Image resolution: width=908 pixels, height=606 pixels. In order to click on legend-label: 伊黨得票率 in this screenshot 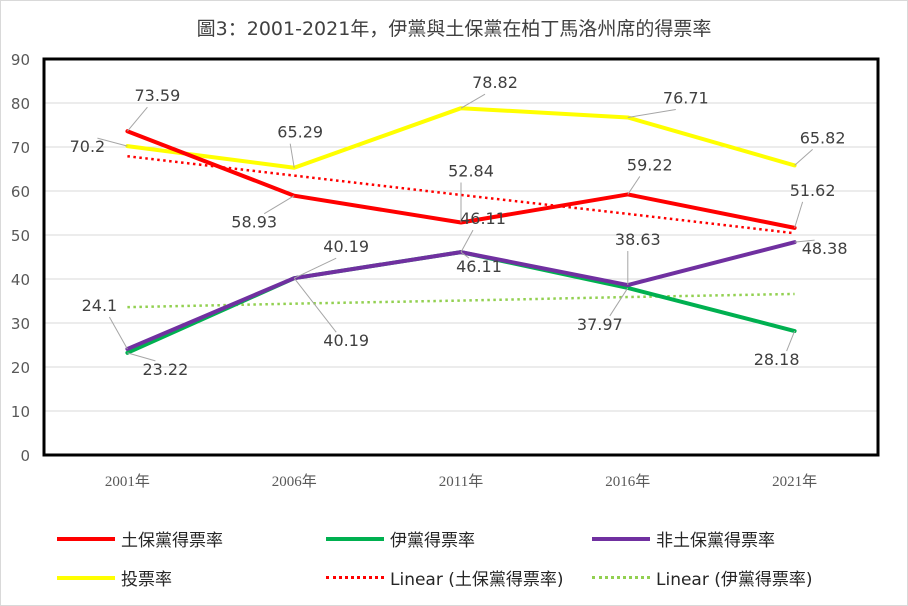, I will do `click(432, 541)`.